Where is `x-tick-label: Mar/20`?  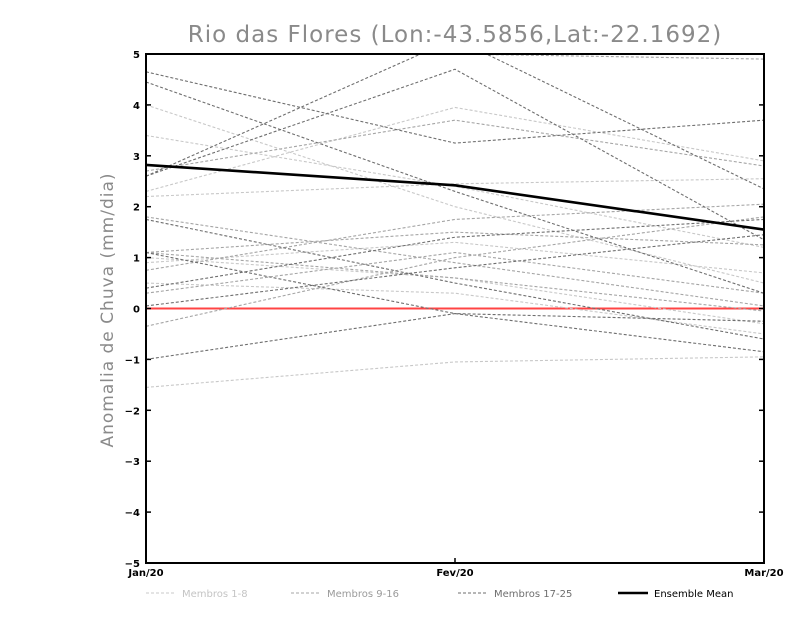
x-tick-label: Mar/20 is located at coordinates (763, 573).